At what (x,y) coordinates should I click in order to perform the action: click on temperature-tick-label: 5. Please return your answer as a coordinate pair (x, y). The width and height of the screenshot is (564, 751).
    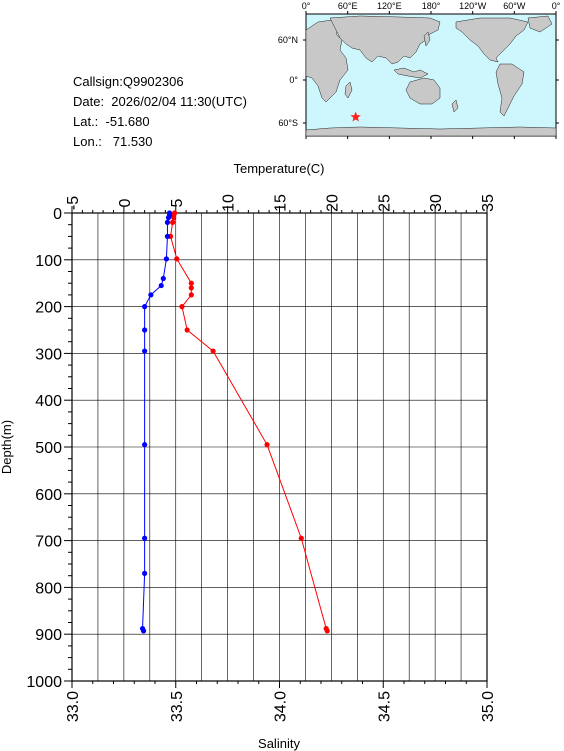
    Looking at the image, I should click on (177, 202).